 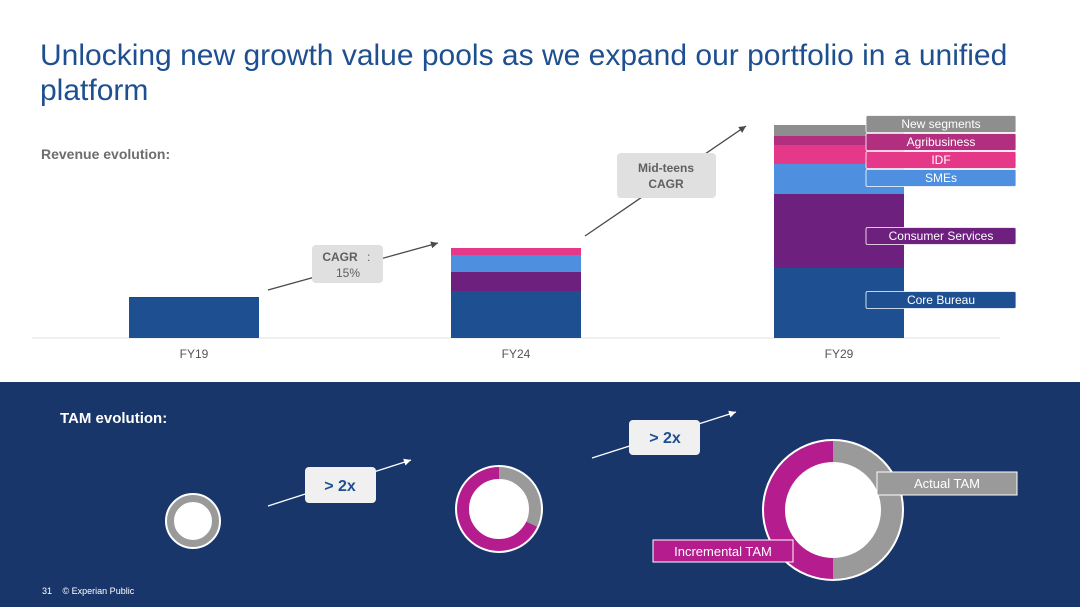 I want to click on bar-fy24, so click(x=516, y=293).